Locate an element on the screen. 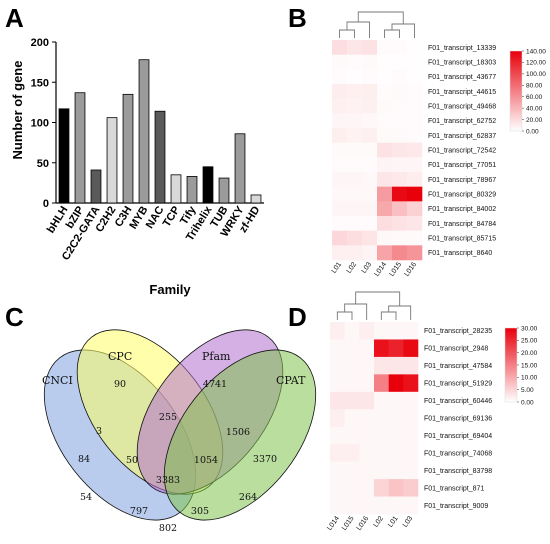 This screenshot has width=550, height=544. venn-count-cnci-cpc-cpat: 305 is located at coordinates (200, 511).